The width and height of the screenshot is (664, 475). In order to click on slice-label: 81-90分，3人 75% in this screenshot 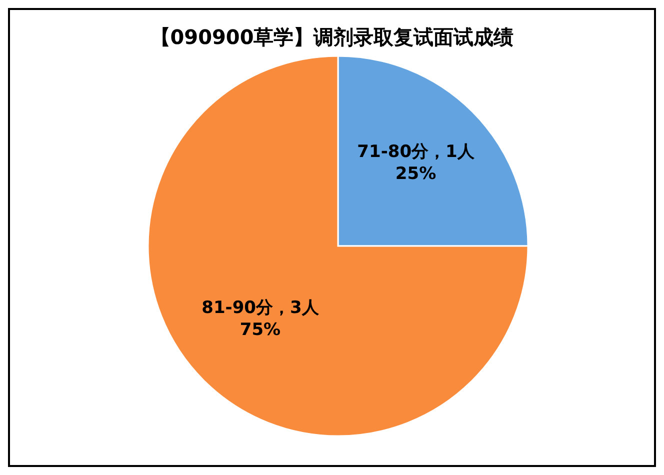, I will do `click(261, 319)`.